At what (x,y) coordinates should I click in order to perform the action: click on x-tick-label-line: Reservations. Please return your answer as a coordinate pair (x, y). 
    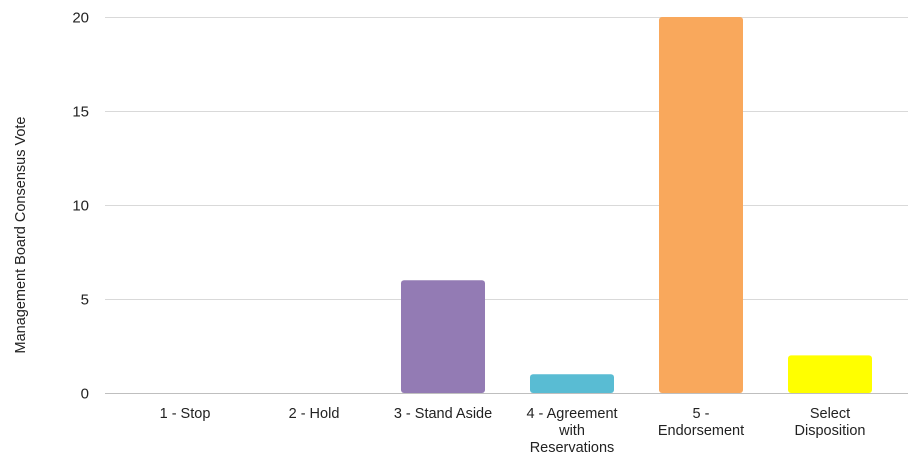
    Looking at the image, I should click on (572, 448).